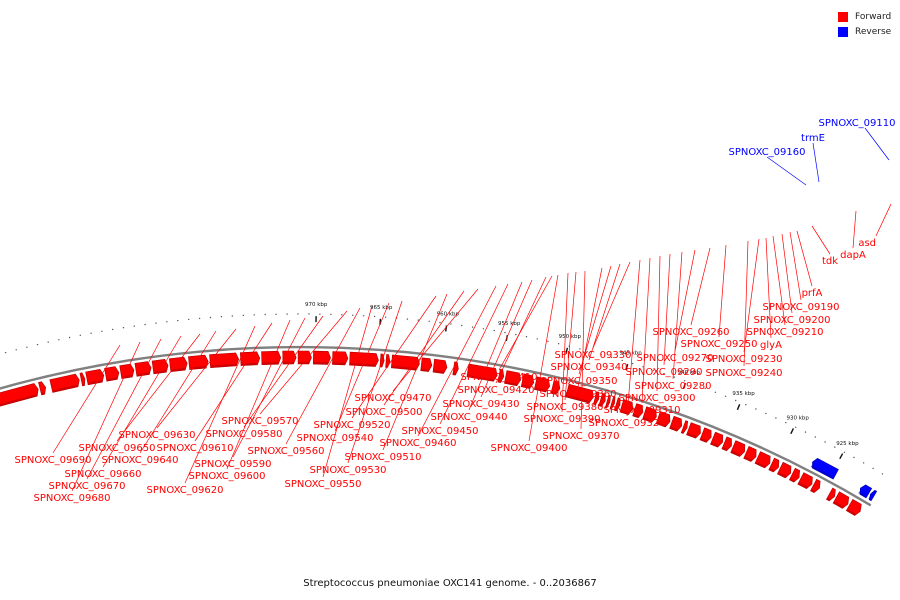 Image resolution: width=900 pixels, height=600 pixels. Describe the element at coordinates (156, 435) in the screenshot. I see `gene-label: SPNOXC_09630` at that location.